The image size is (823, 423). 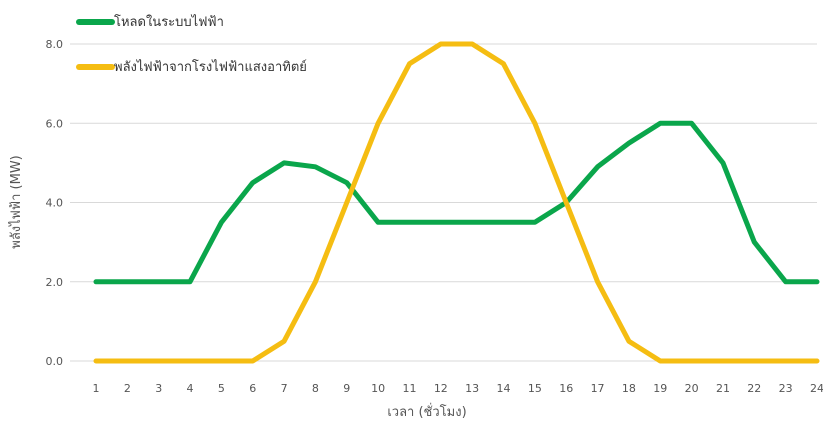 What do you see at coordinates (458, 388) in the screenshot?
I see `x-axis-ticks: 1 2 3 4 5 6 7 8 9 10 11 12 13 14 15 16 17 18 19 20 21 22 23 24` at bounding box center [458, 388].